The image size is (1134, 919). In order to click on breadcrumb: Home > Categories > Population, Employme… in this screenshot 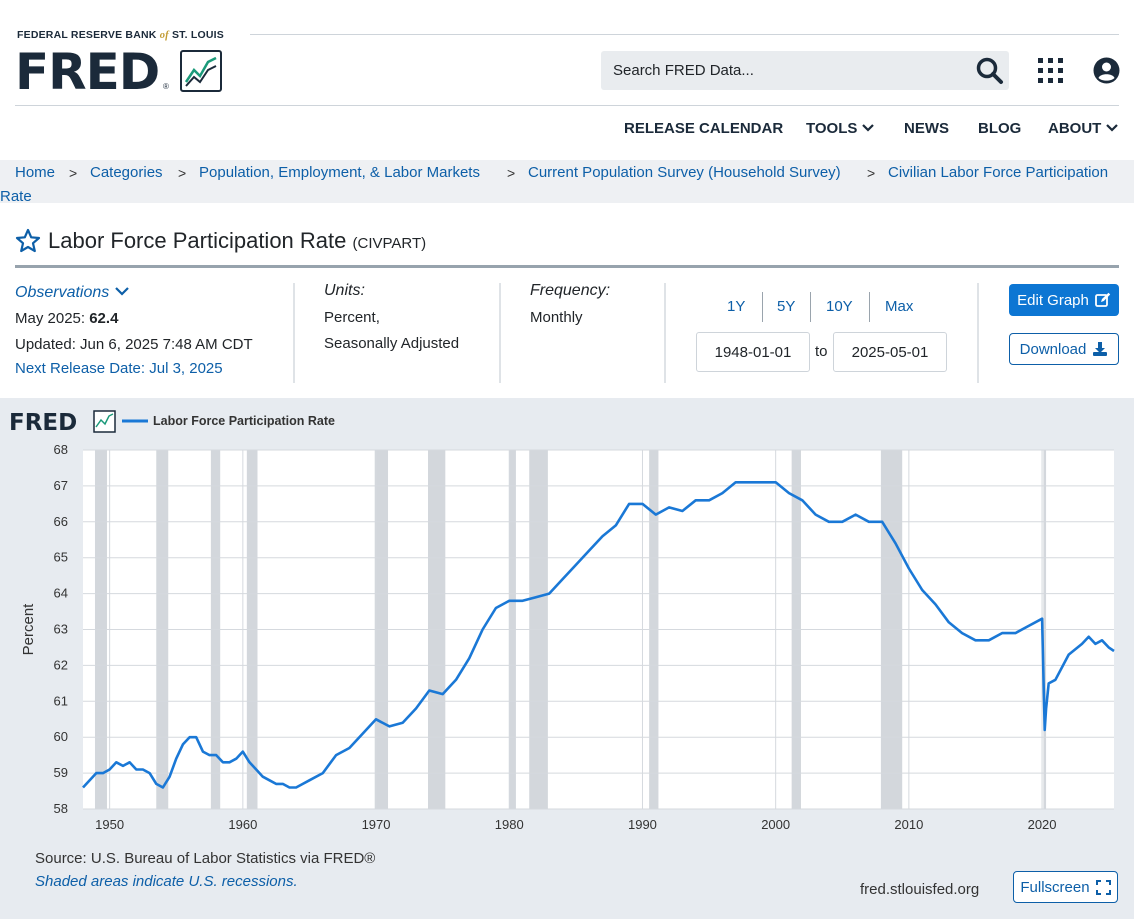, I will do `click(567, 182)`.